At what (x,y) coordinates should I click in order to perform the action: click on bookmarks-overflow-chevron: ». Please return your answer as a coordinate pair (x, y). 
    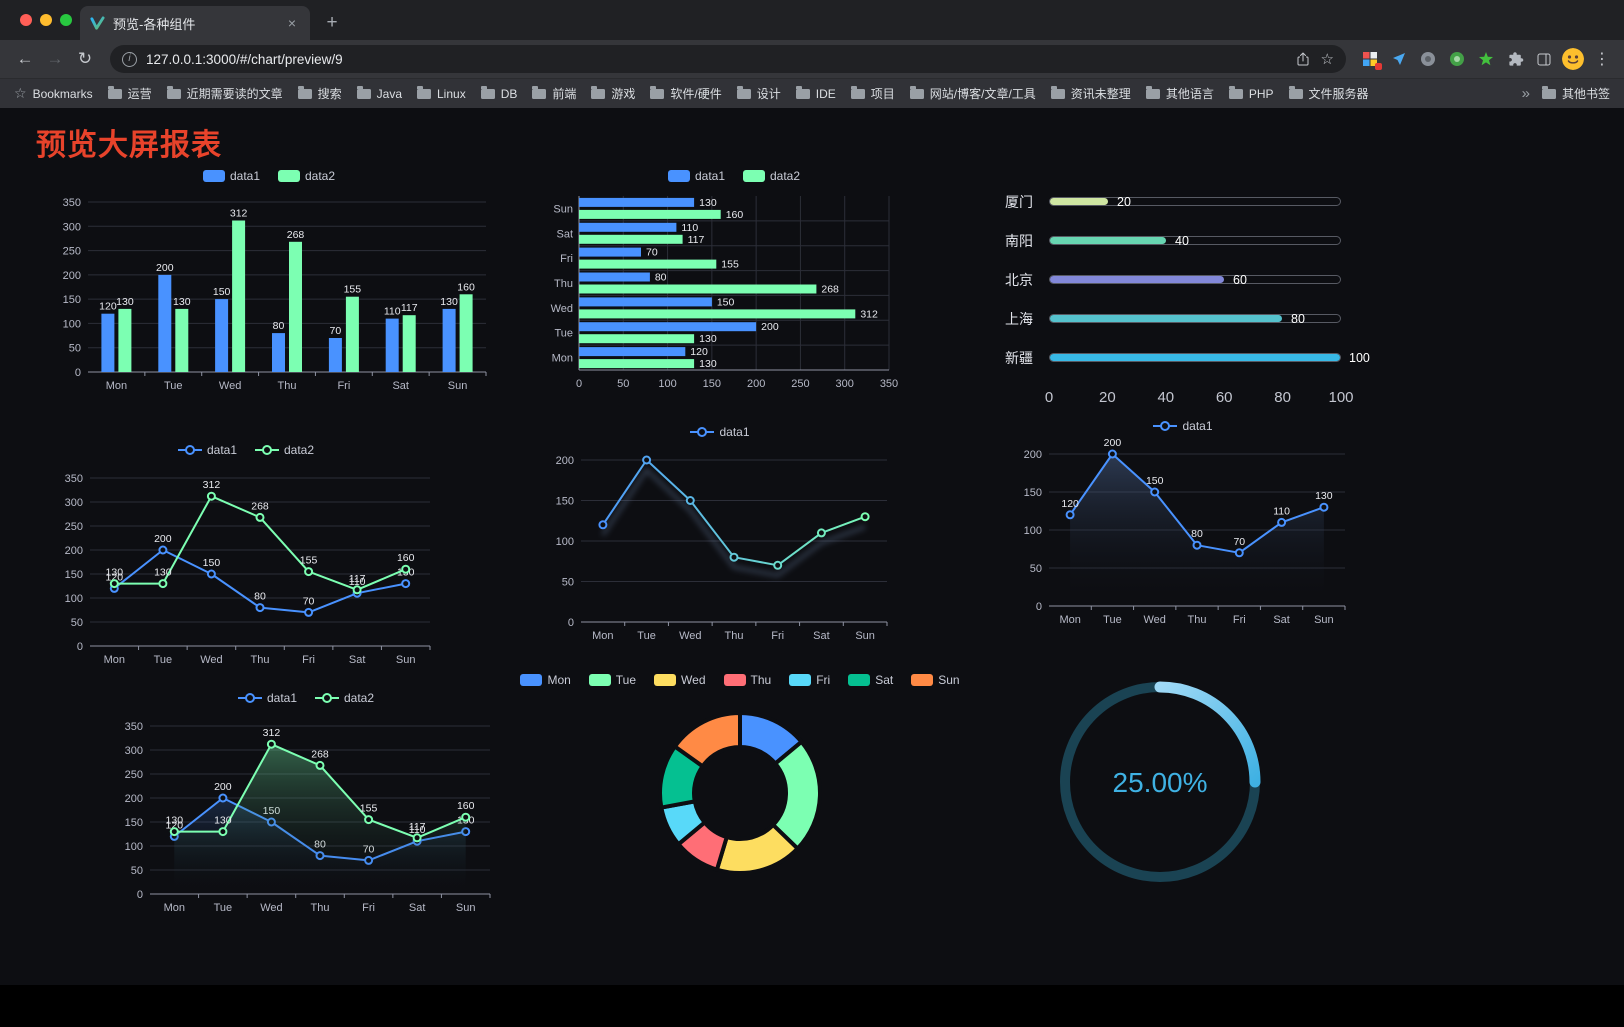
    Looking at the image, I should click on (1525, 93).